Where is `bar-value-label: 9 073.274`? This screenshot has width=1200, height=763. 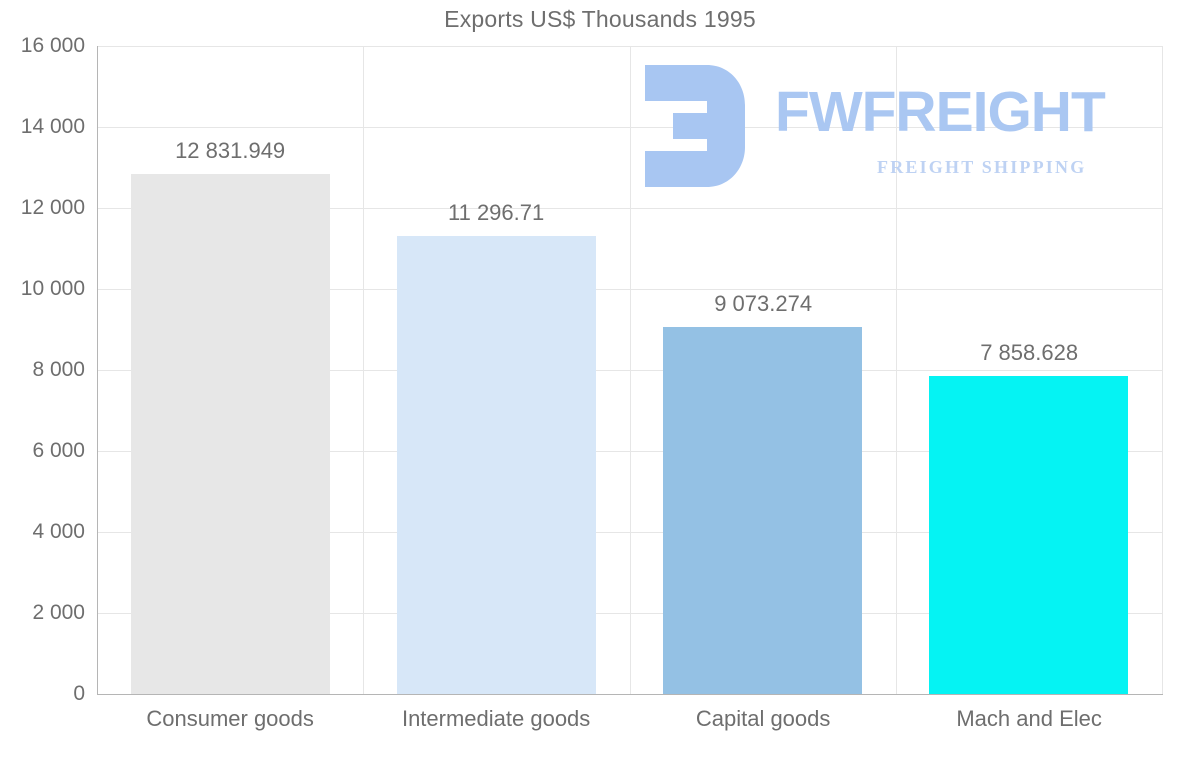 bar-value-label: 9 073.274 is located at coordinates (763, 303).